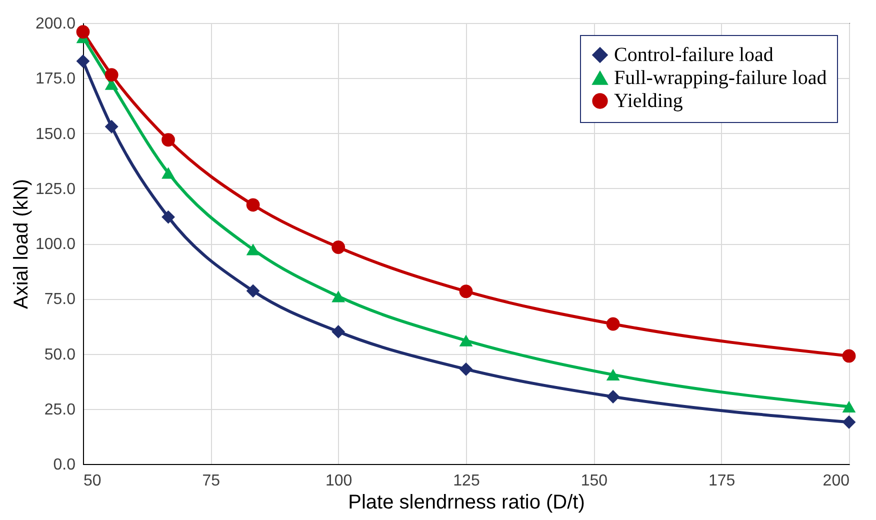  Describe the element at coordinates (21, 244) in the screenshot. I see `y-axis-title: Axial load (kN)` at that location.